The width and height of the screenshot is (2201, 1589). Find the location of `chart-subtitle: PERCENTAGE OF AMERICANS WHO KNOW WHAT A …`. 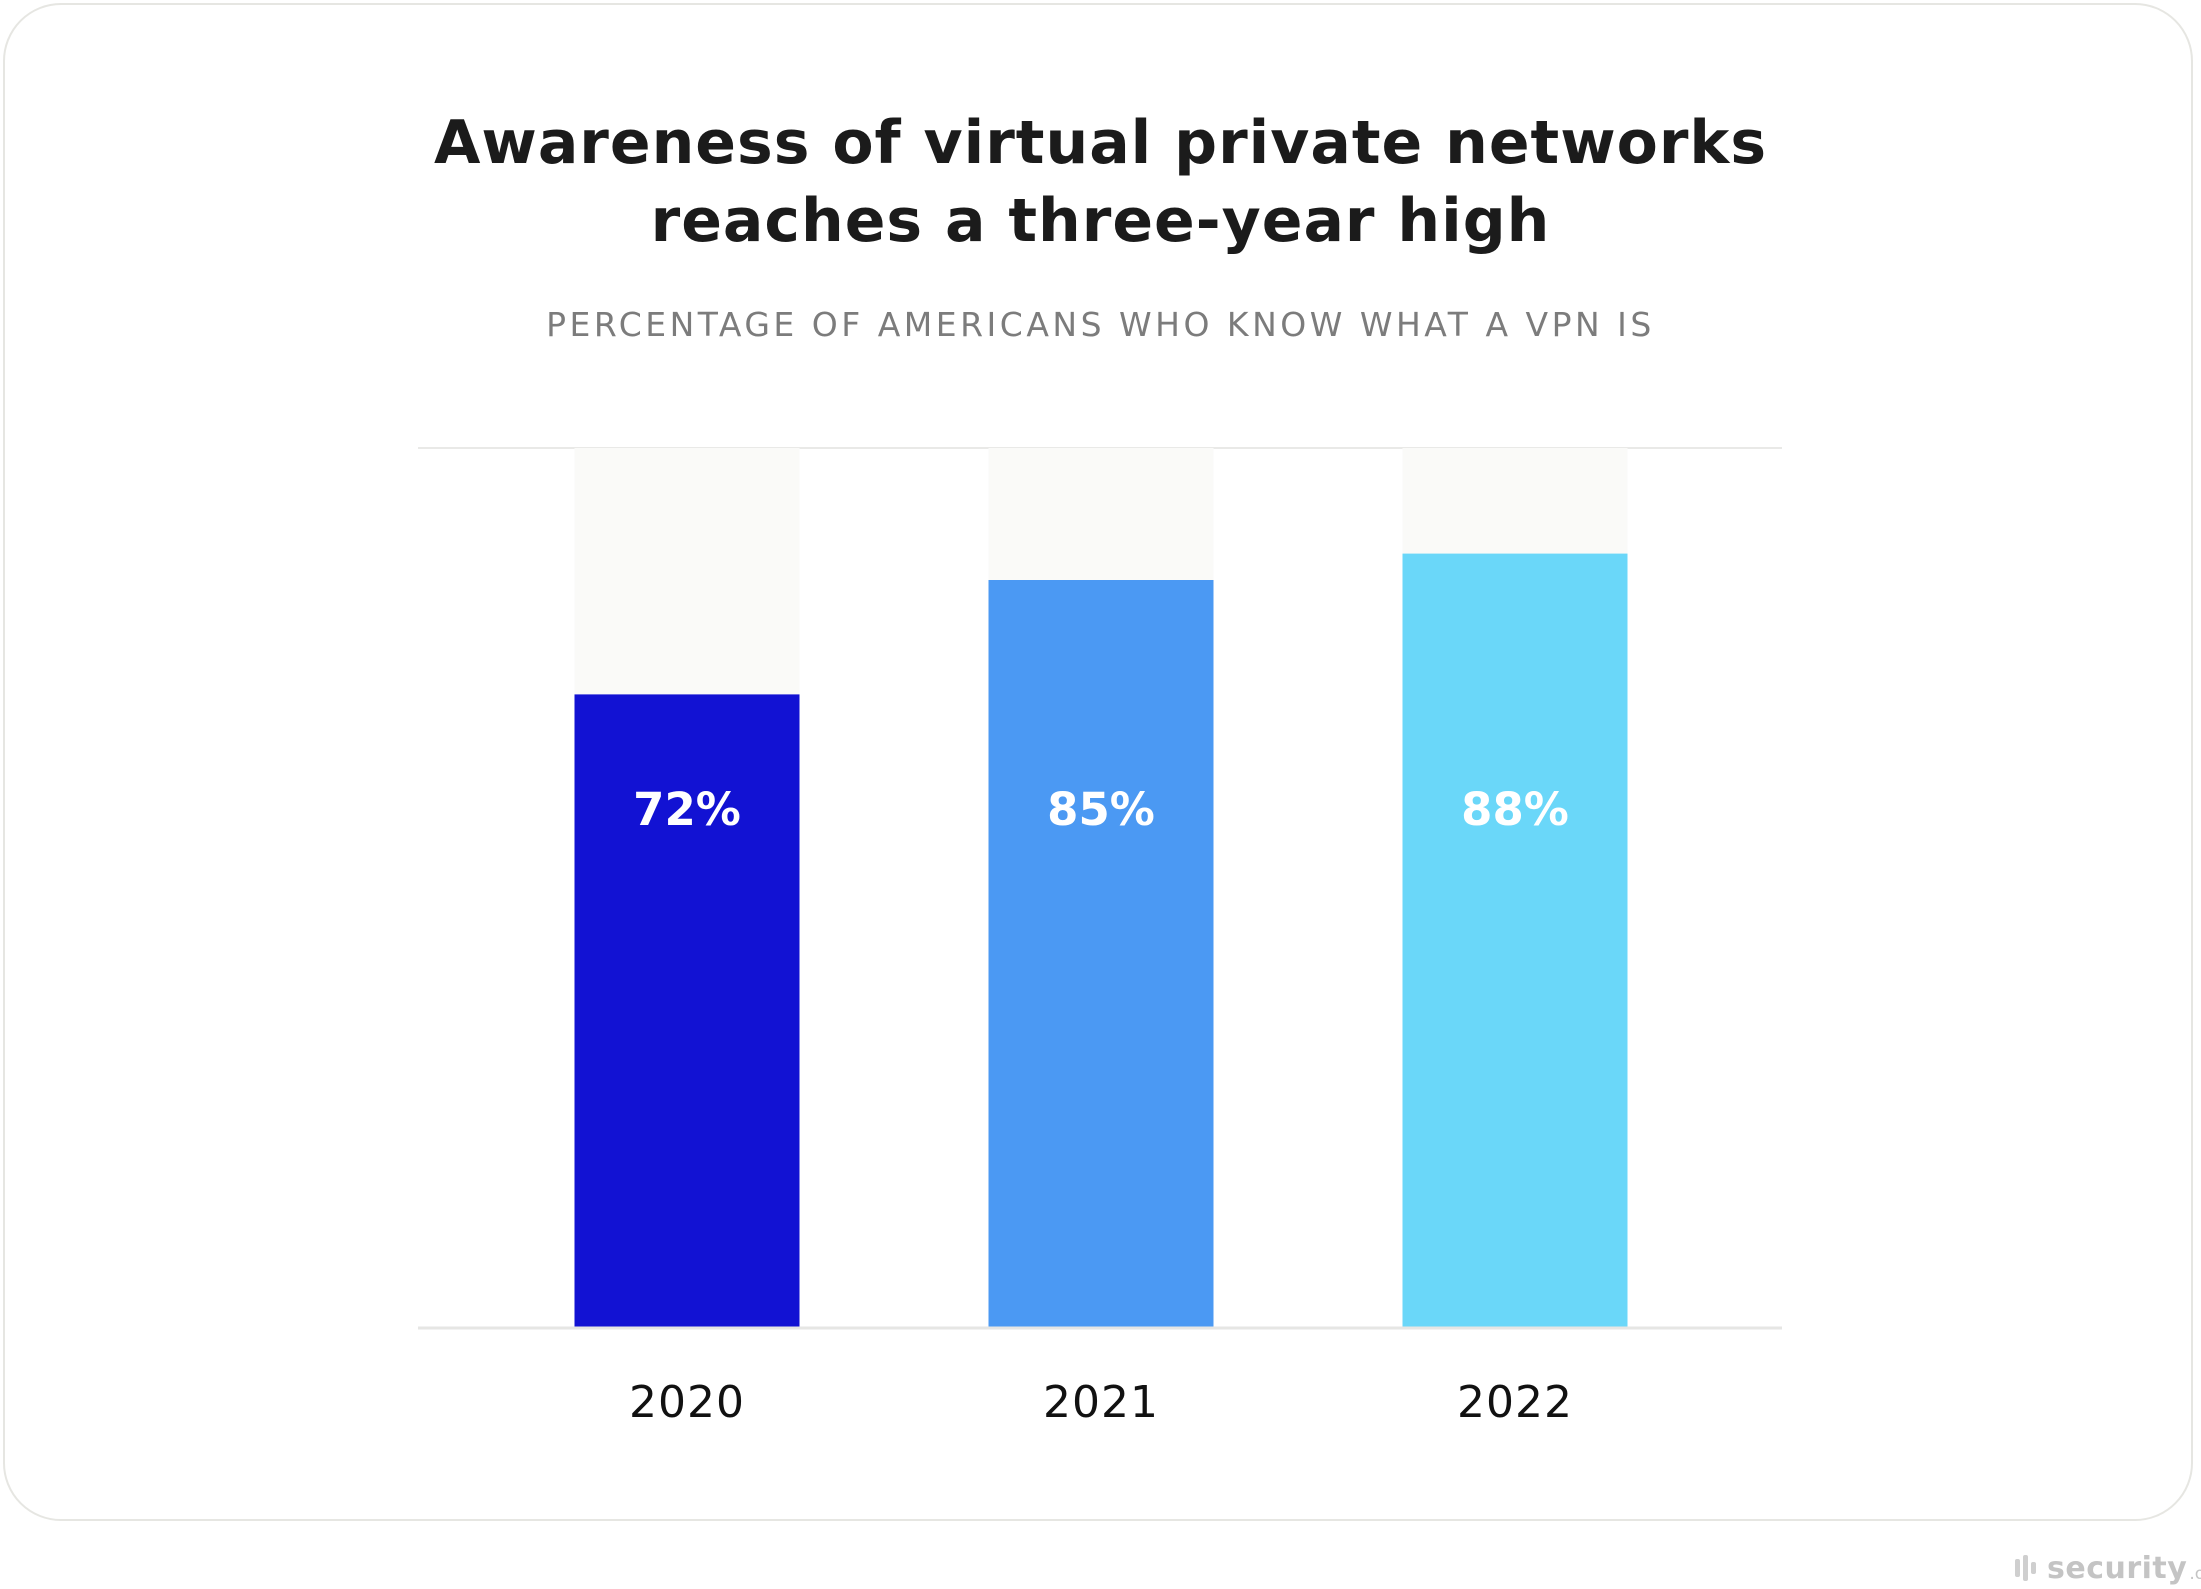

chart-subtitle: PERCENTAGE OF AMERICANS WHO KNOW WHAT A … is located at coordinates (1100, 324).